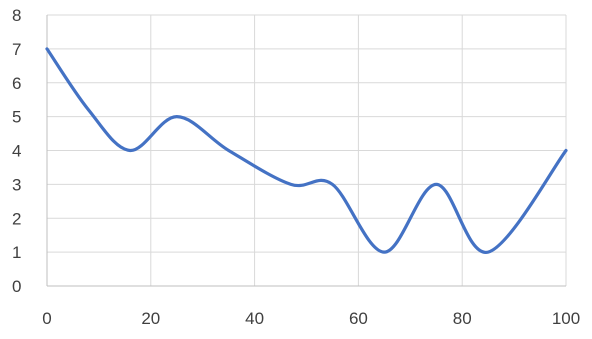 This screenshot has width=592, height=339. I want to click on y-tick-label: 0, so click(16, 286).